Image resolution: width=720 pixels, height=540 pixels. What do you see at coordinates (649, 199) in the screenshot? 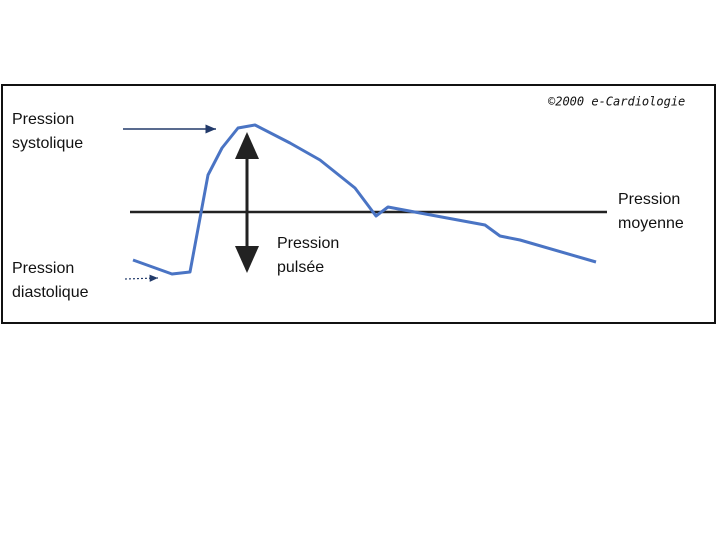
I see `mean-label: Pression` at bounding box center [649, 199].